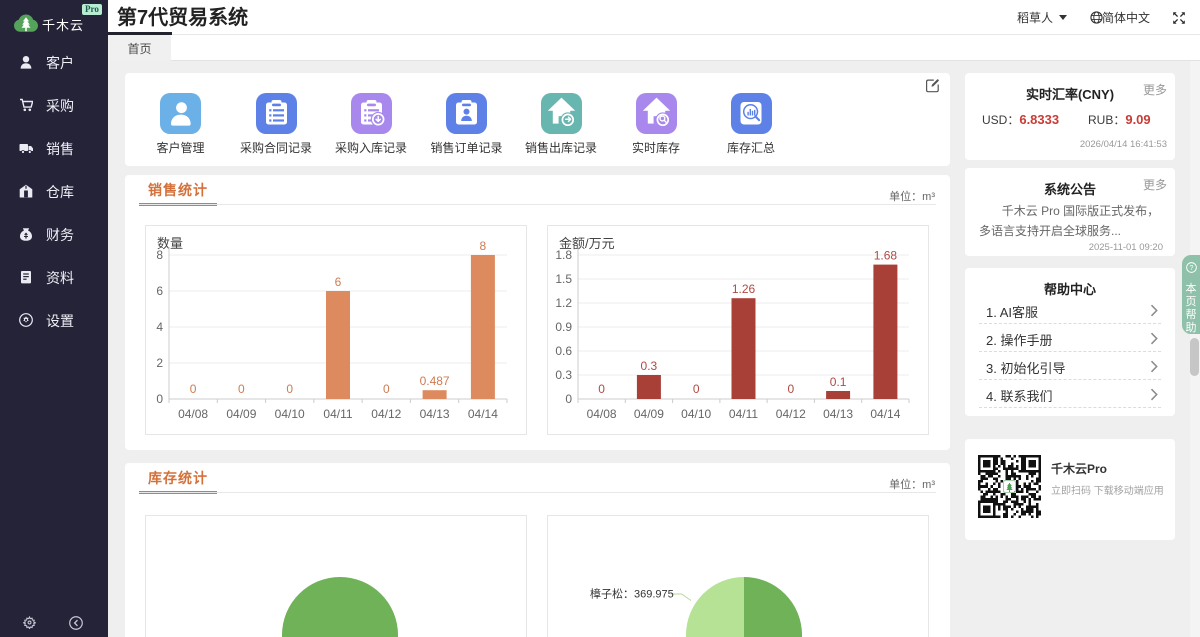 This screenshot has width=1200, height=637. What do you see at coordinates (563, 279) in the screenshot?
I see `svg-text: 1.5` at bounding box center [563, 279].